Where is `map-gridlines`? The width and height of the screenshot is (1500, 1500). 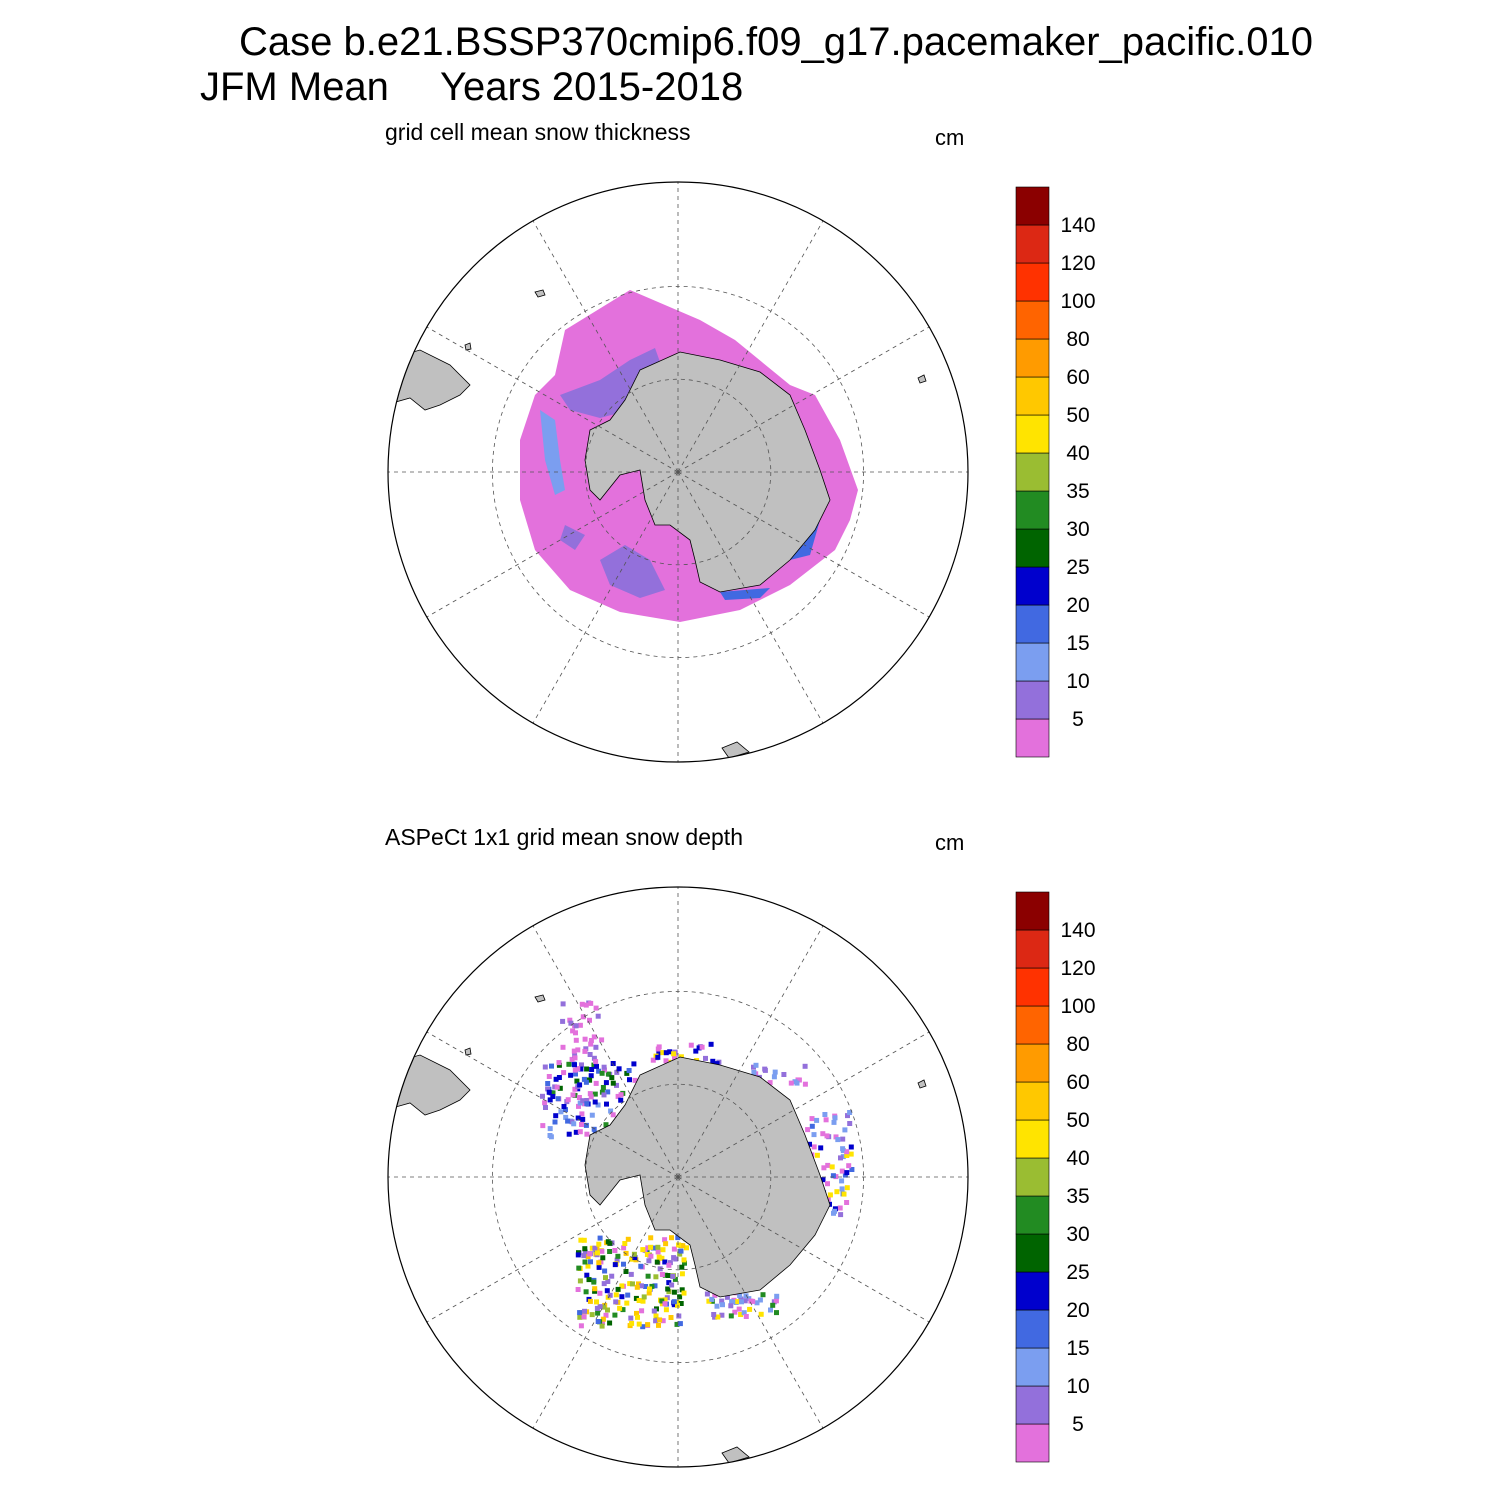
map-gridlines is located at coordinates (678, 472).